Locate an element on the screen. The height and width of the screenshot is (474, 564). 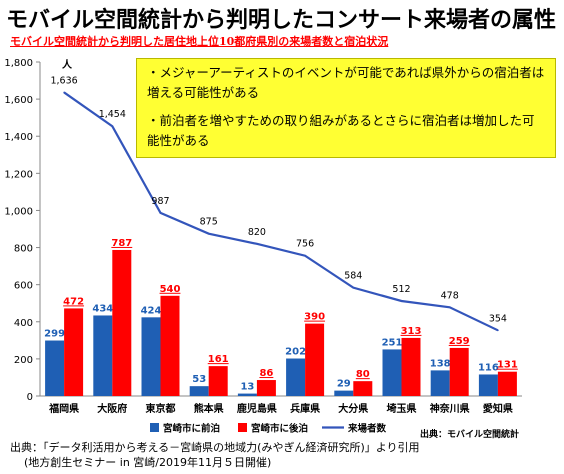
note-2: ・前泊者を増やすための取り組みがあるとさらに宿泊者は増加した可能性がある is located at coordinates (341, 130).